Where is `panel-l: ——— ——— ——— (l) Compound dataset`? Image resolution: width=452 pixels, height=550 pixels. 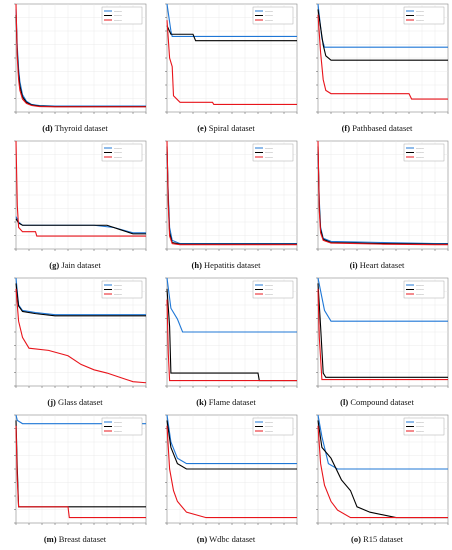
panel-l: ——— ——— ——— (l) Compound dataset is located at coordinates (377, 341).